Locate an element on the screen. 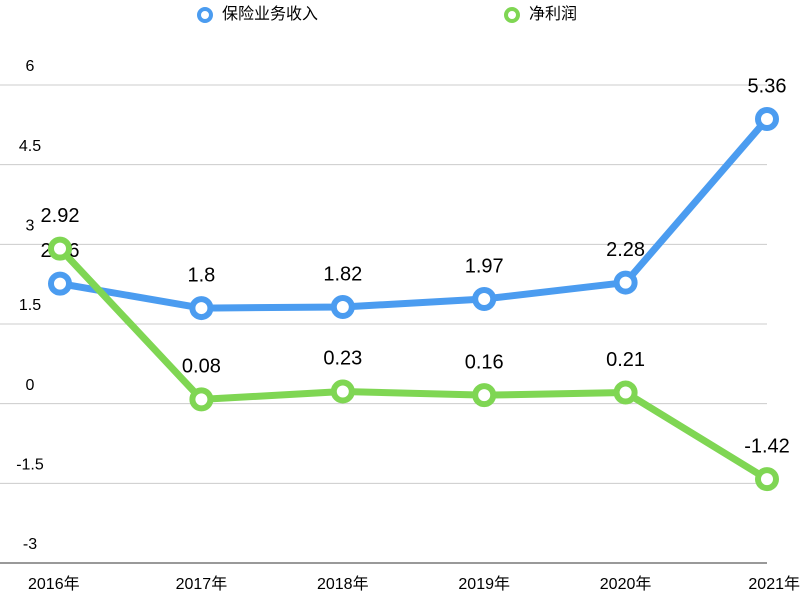  y-tick-label: 3 is located at coordinates (30, 226).